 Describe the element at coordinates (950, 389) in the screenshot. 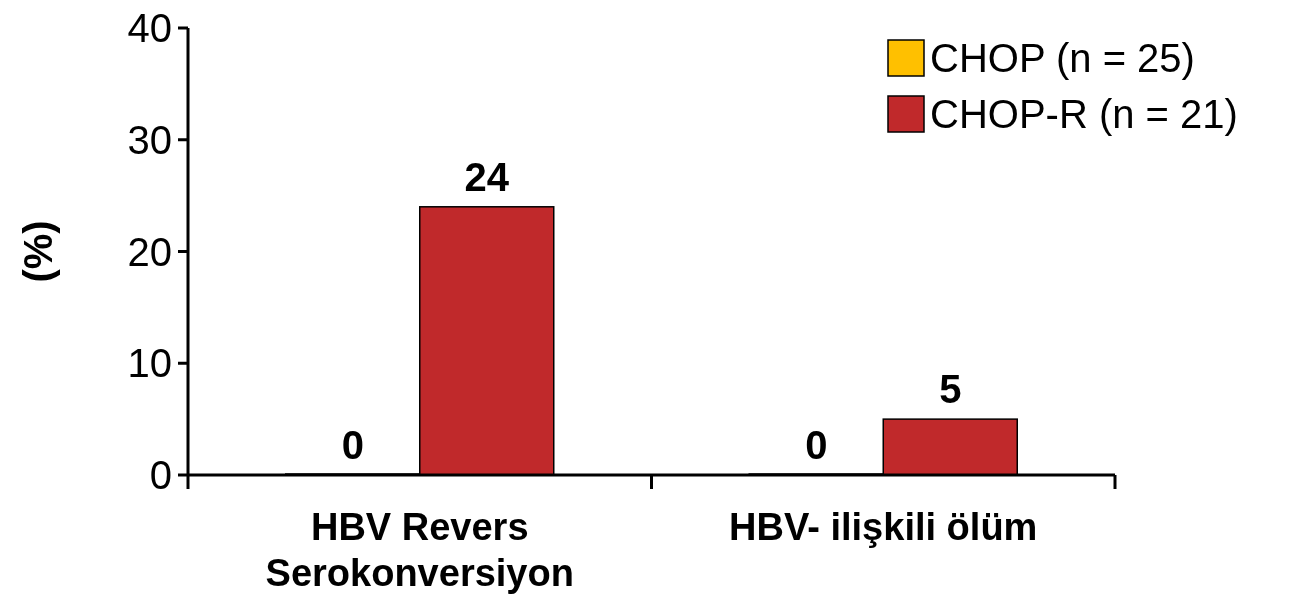

I see `data-label: 5` at that location.